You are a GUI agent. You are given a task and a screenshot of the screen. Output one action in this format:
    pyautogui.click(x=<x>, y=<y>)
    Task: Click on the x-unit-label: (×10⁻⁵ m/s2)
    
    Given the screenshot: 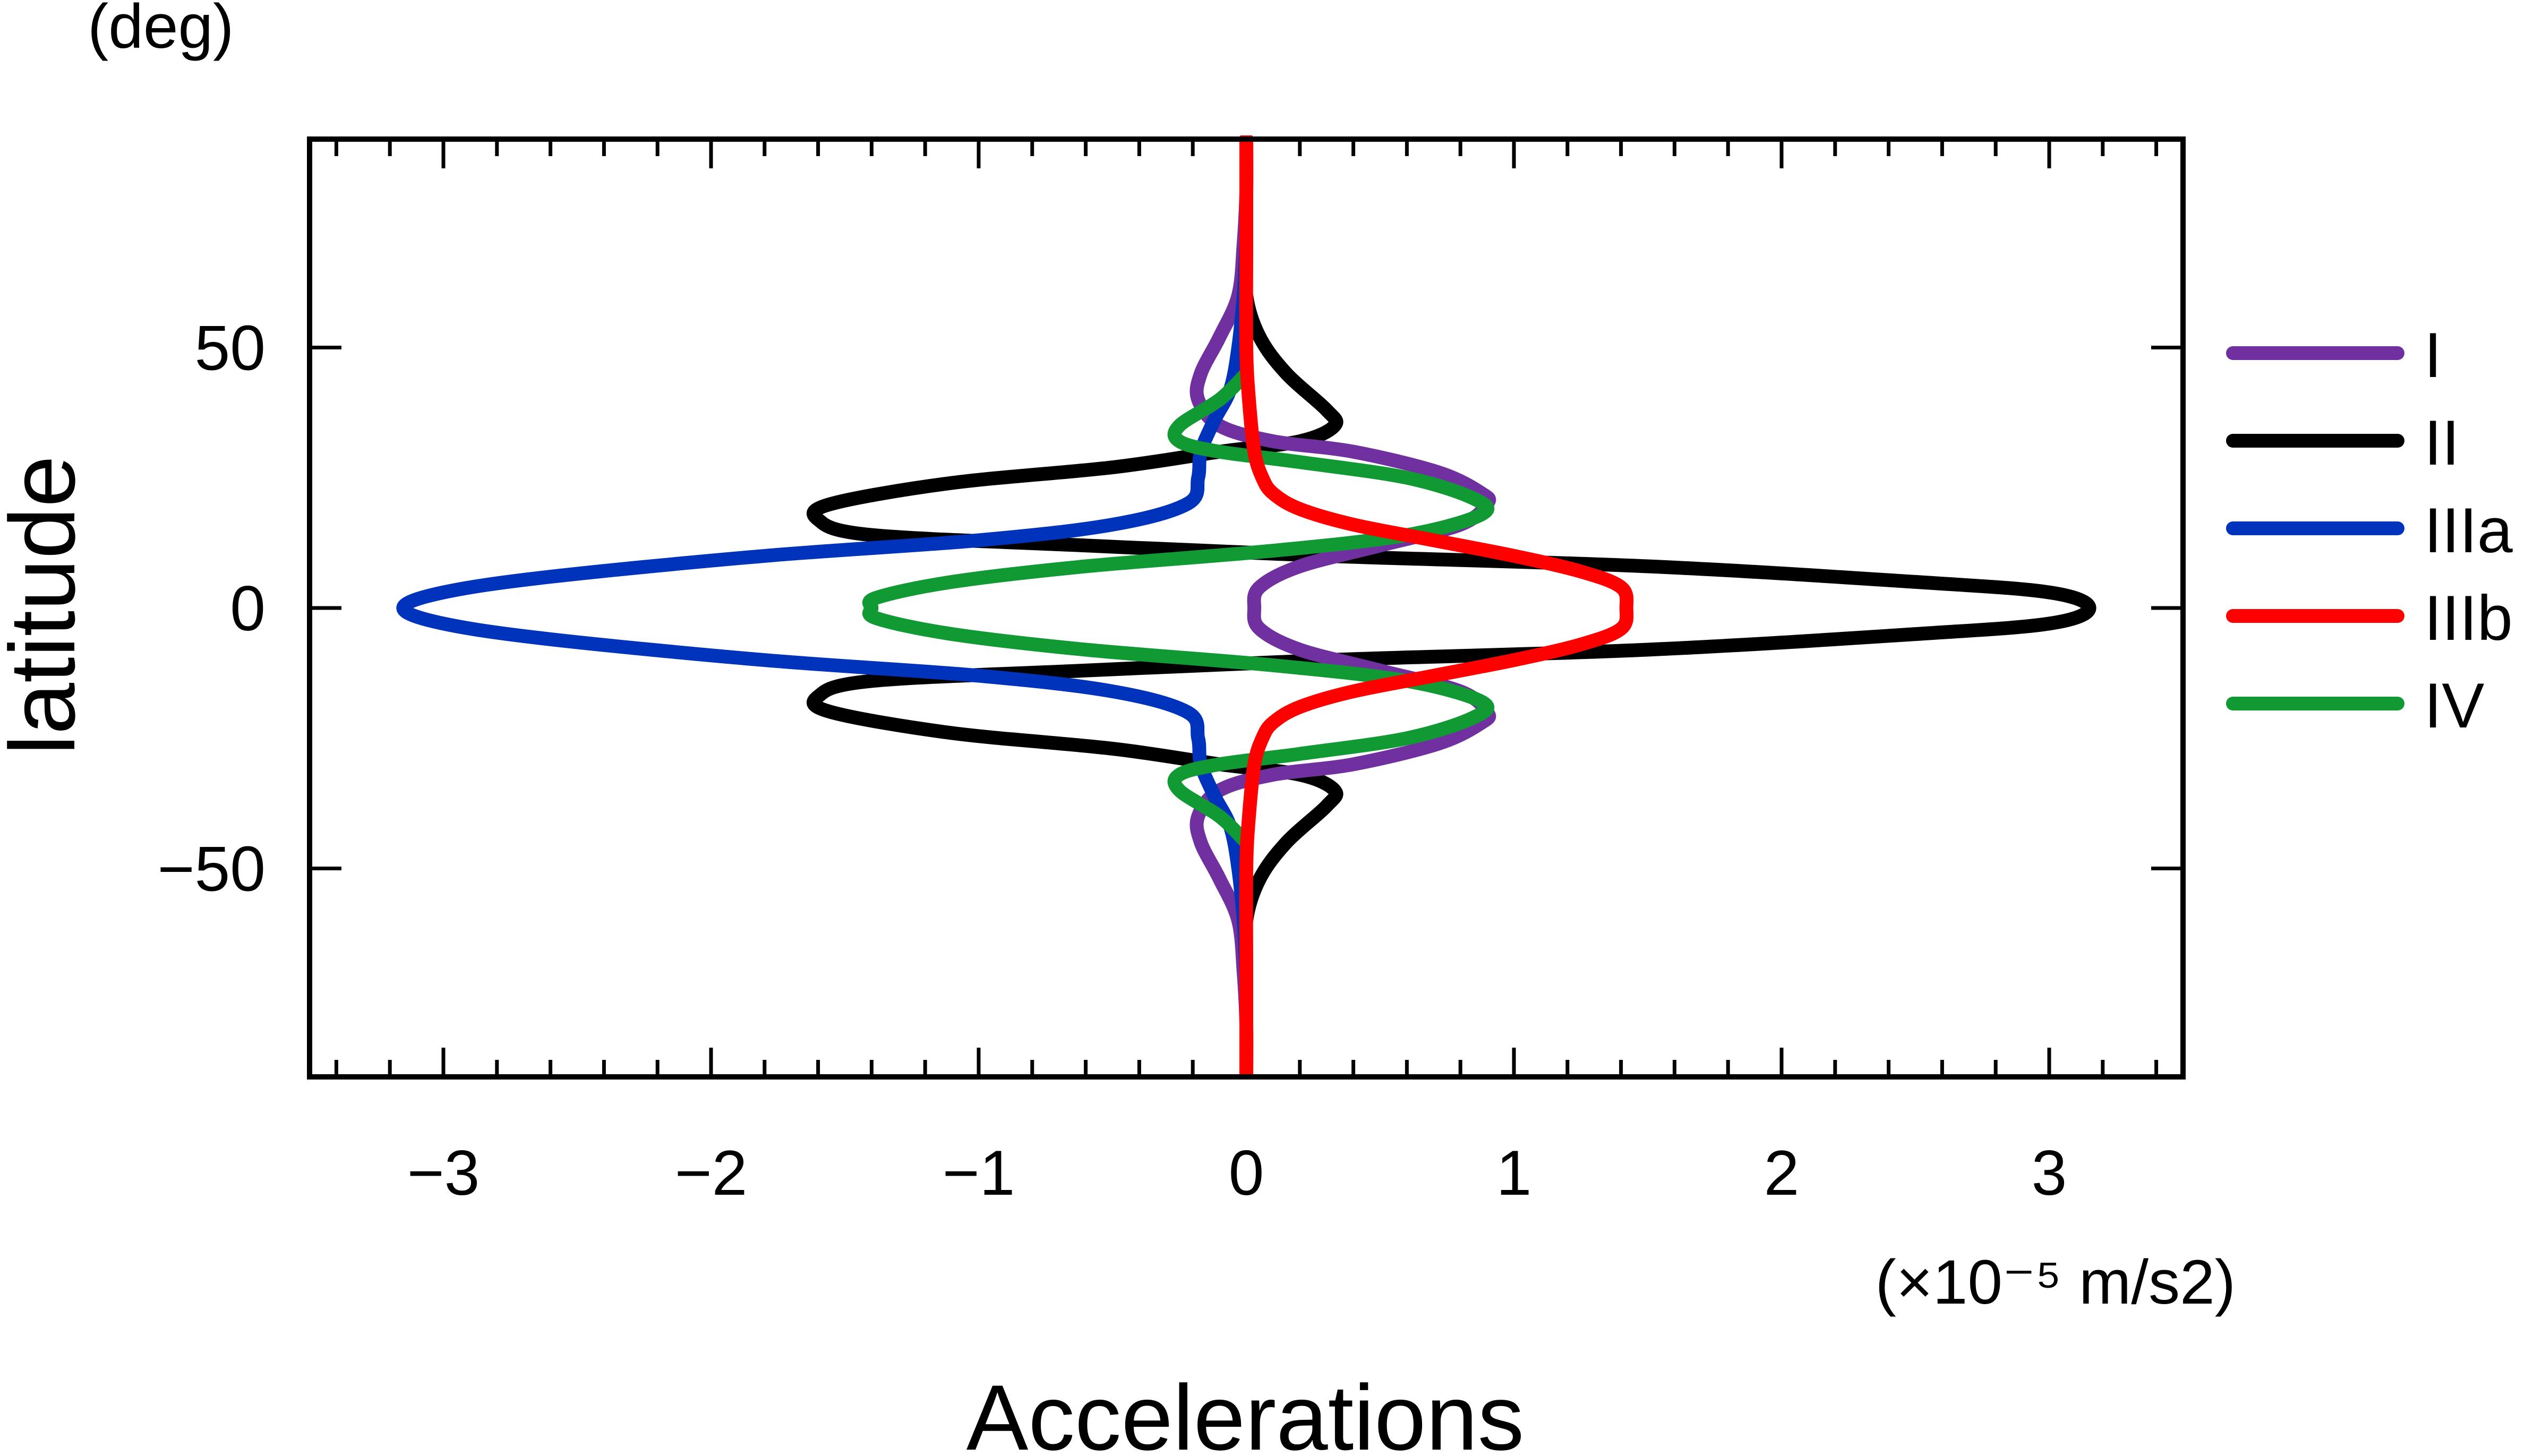 What is the action you would take?
    pyautogui.click(x=2056, y=1282)
    